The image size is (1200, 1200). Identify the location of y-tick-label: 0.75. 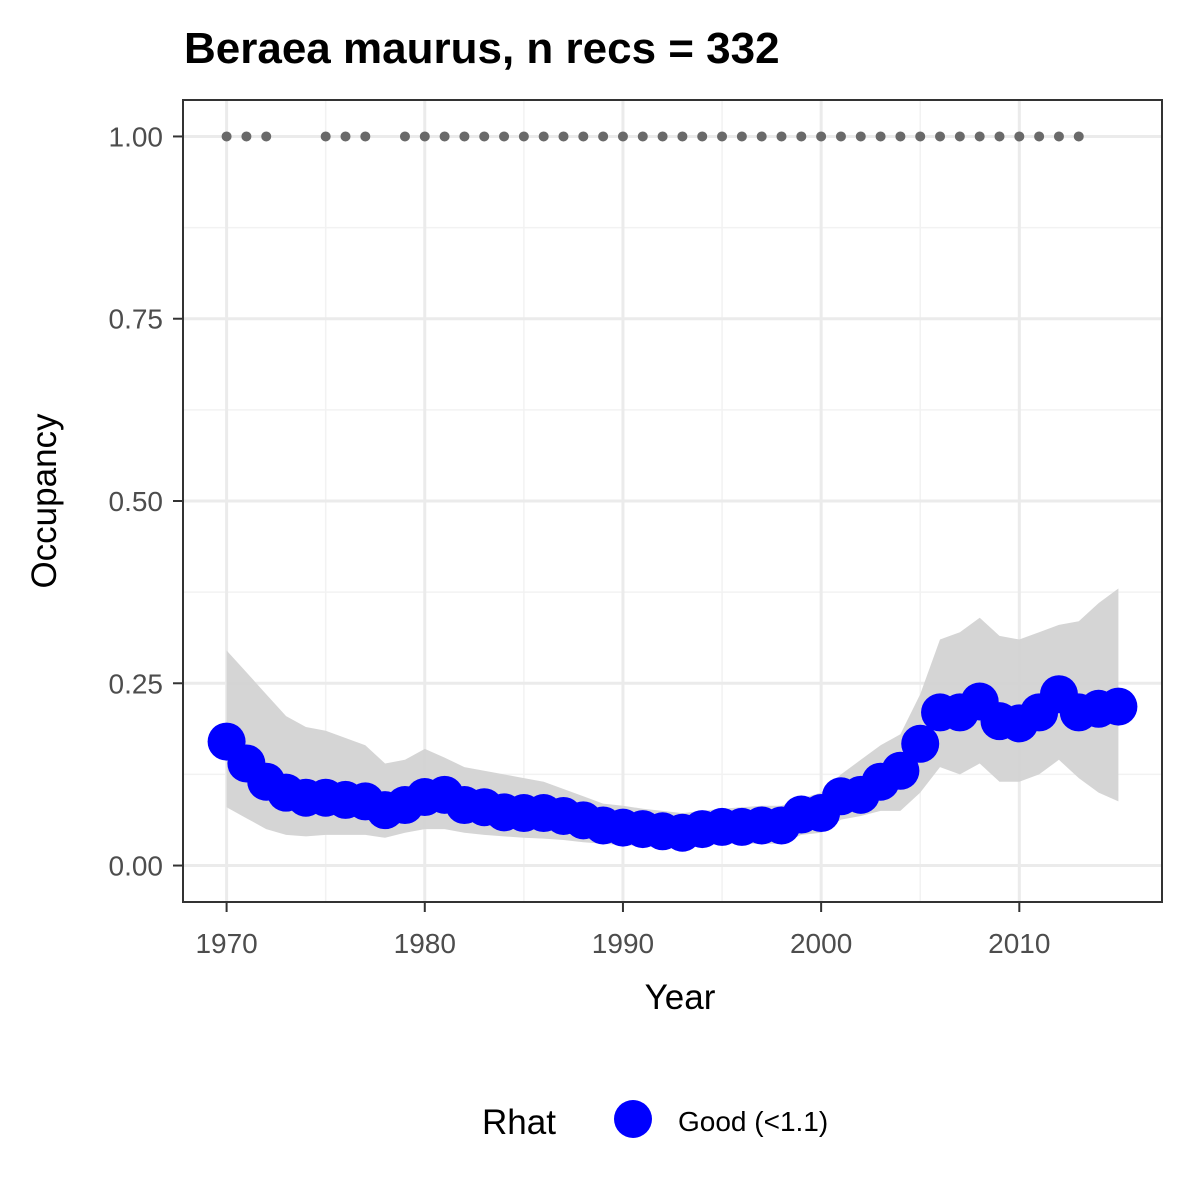
(136, 319).